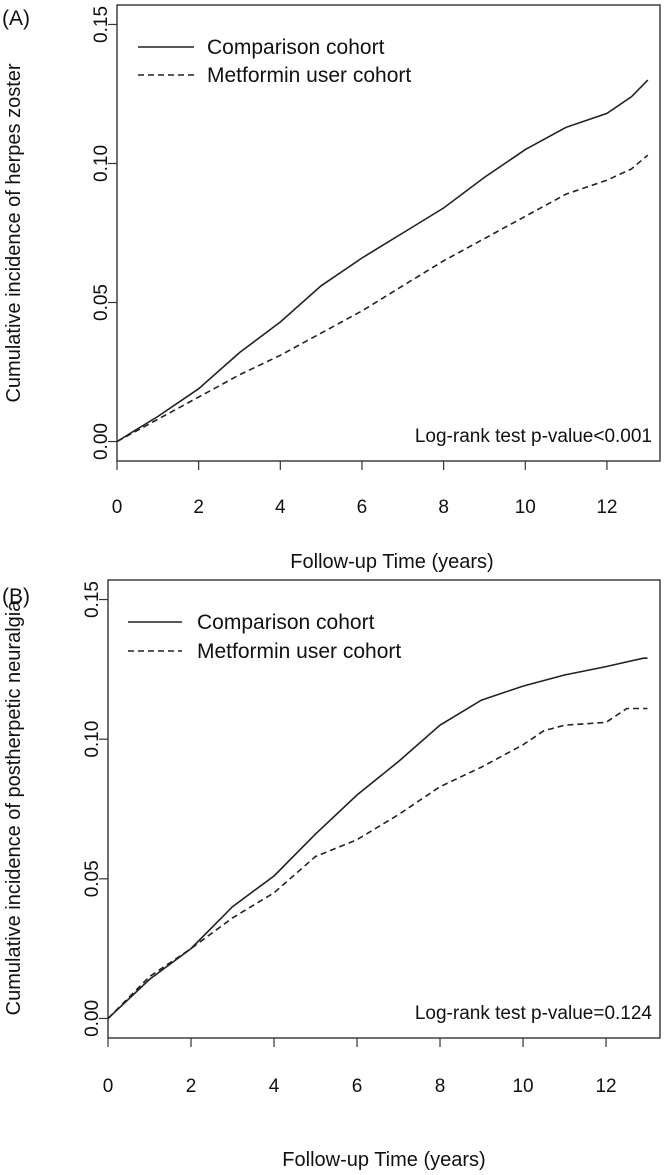  What do you see at coordinates (362, 507) in the screenshot?
I see `x-tick-label-a-3: 6` at bounding box center [362, 507].